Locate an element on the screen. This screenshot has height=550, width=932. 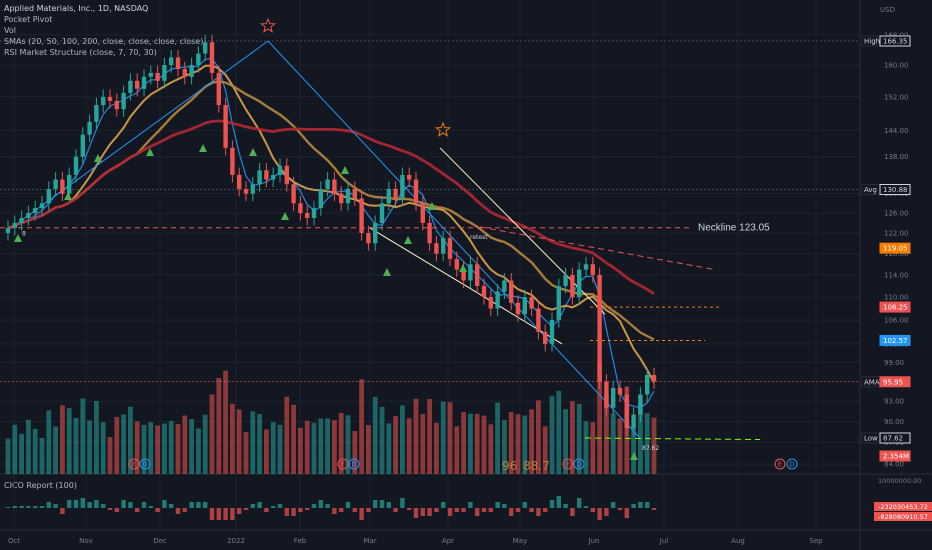
currency-label: USD is located at coordinates (887, 10).